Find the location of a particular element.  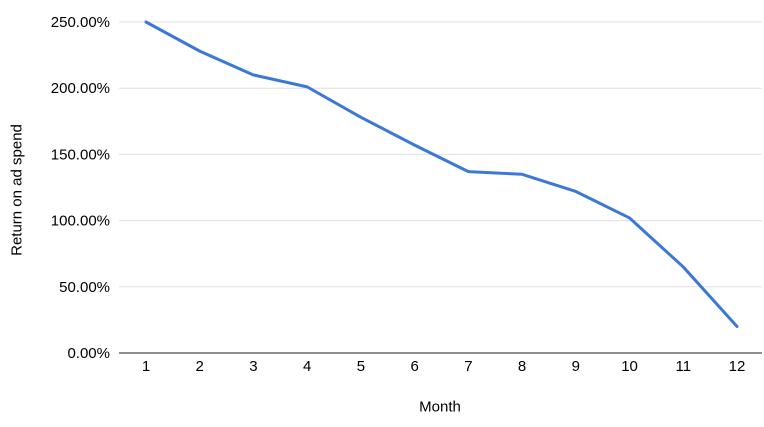

x-tick-label: 10 is located at coordinates (629, 366).